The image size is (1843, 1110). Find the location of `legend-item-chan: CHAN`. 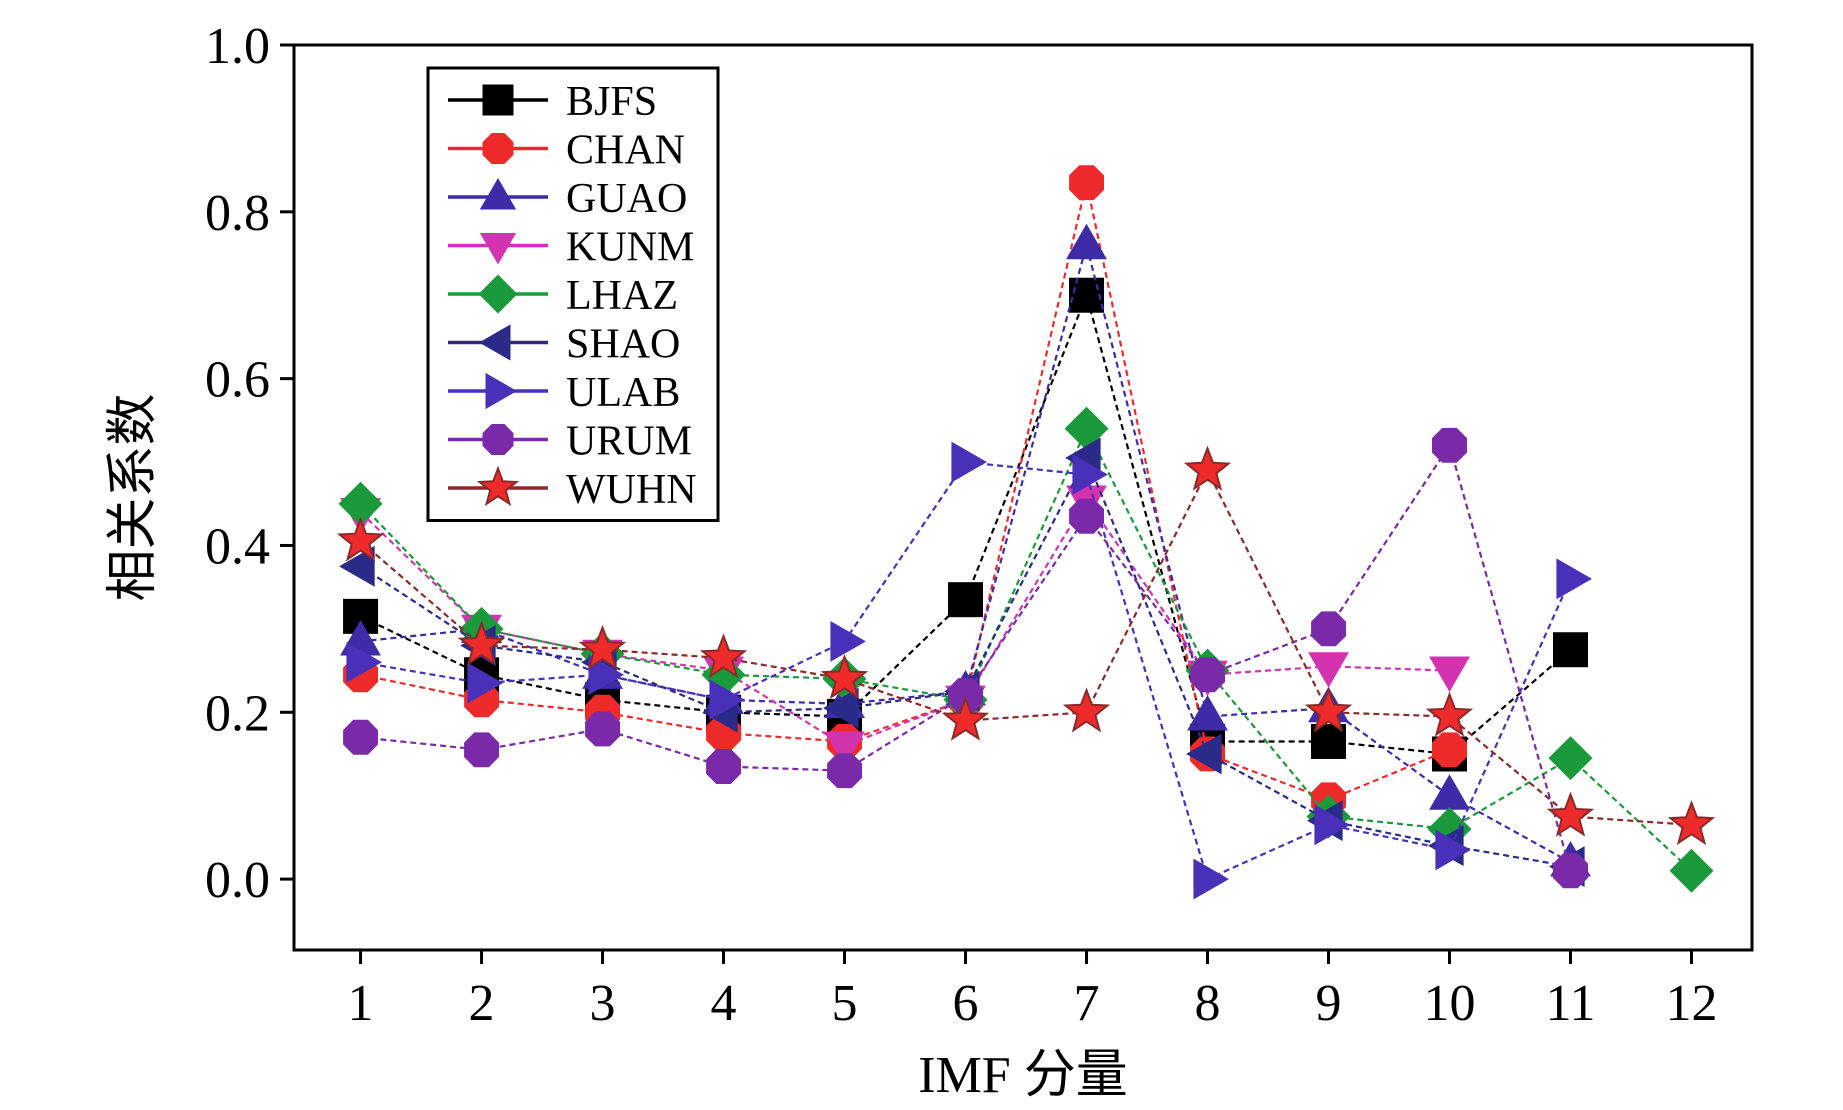

legend-item-chan: CHAN is located at coordinates (566, 151).